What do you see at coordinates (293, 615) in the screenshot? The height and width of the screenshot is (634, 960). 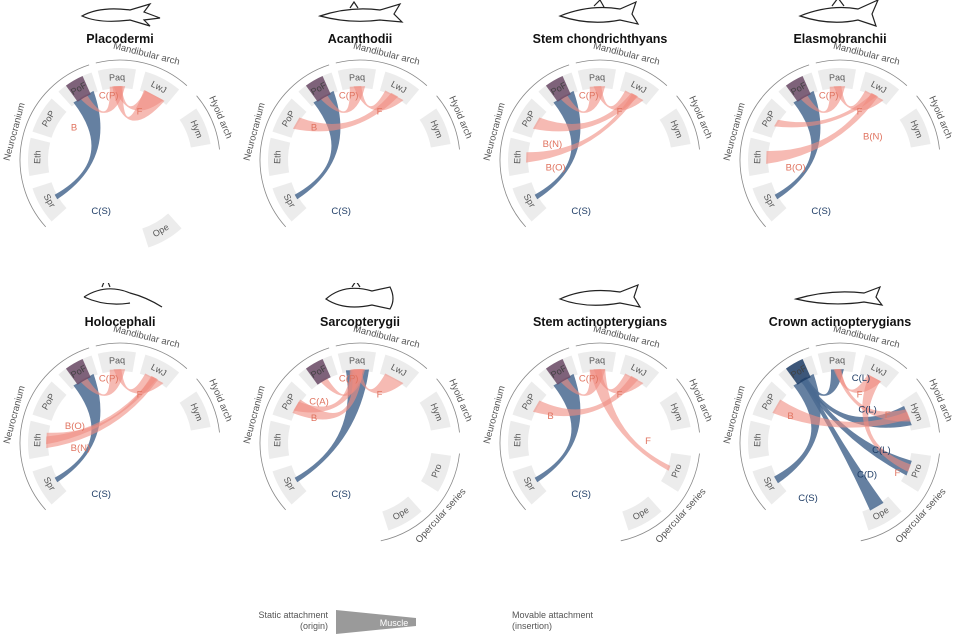 I see `legend-static-label: Static attachment` at bounding box center [293, 615].